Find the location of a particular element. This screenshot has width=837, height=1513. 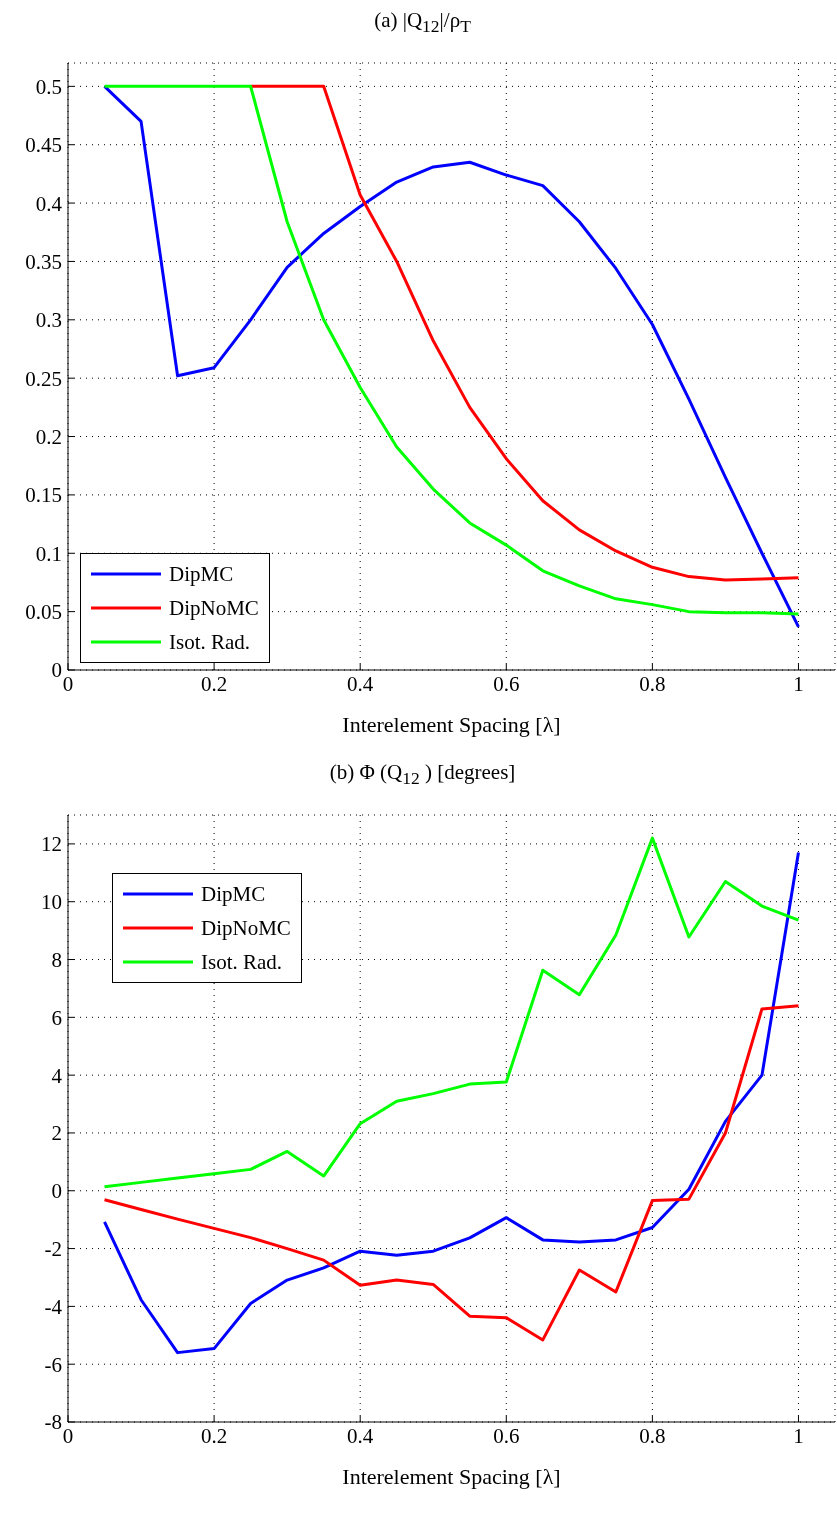

y-tick-label: 0.25 is located at coordinates (43, 378).